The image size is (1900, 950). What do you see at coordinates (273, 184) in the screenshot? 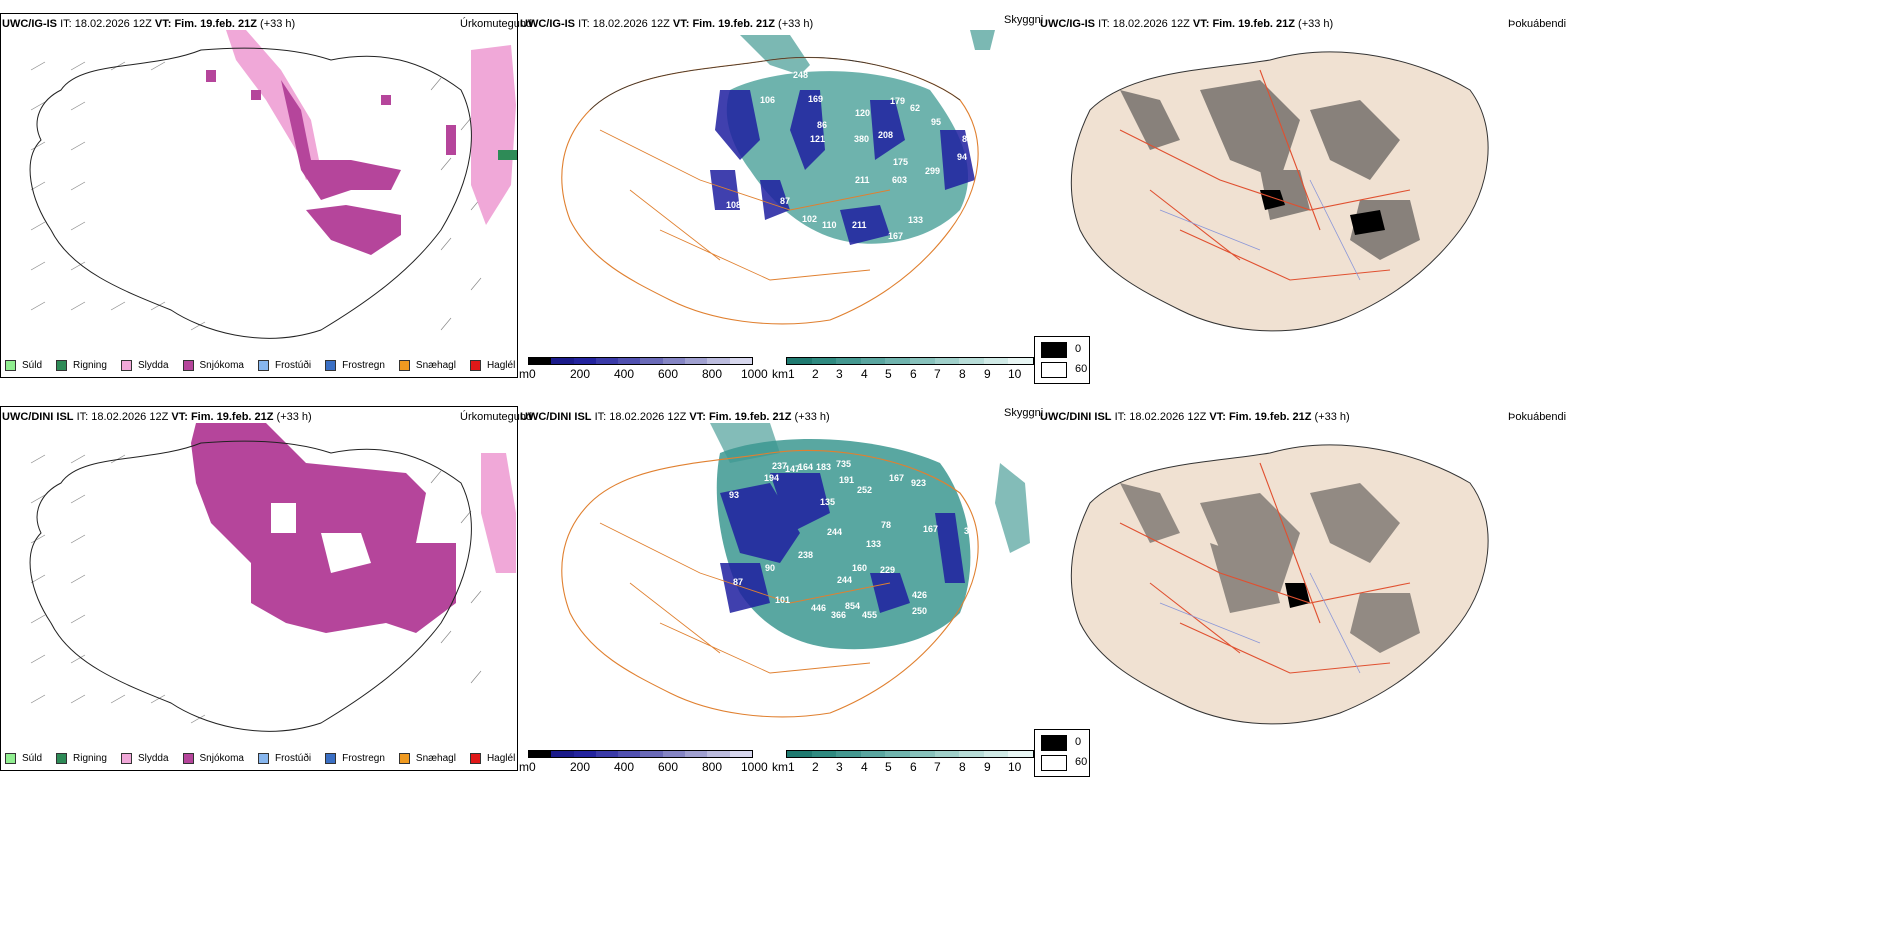
I see `precip-map-top` at bounding box center [273, 184].